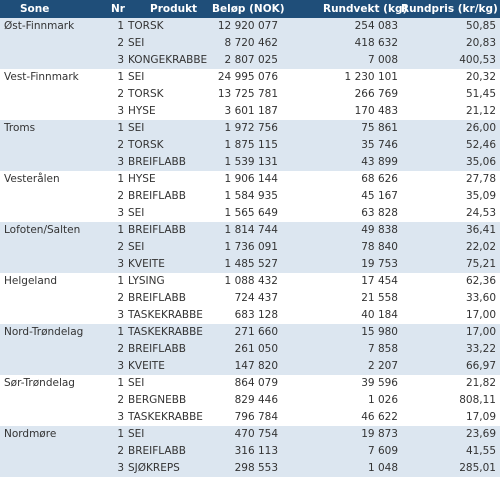  What do you see at coordinates (39, 383) in the screenshot?
I see `zone-cell: Sør-Trøndelag` at bounding box center [39, 383].